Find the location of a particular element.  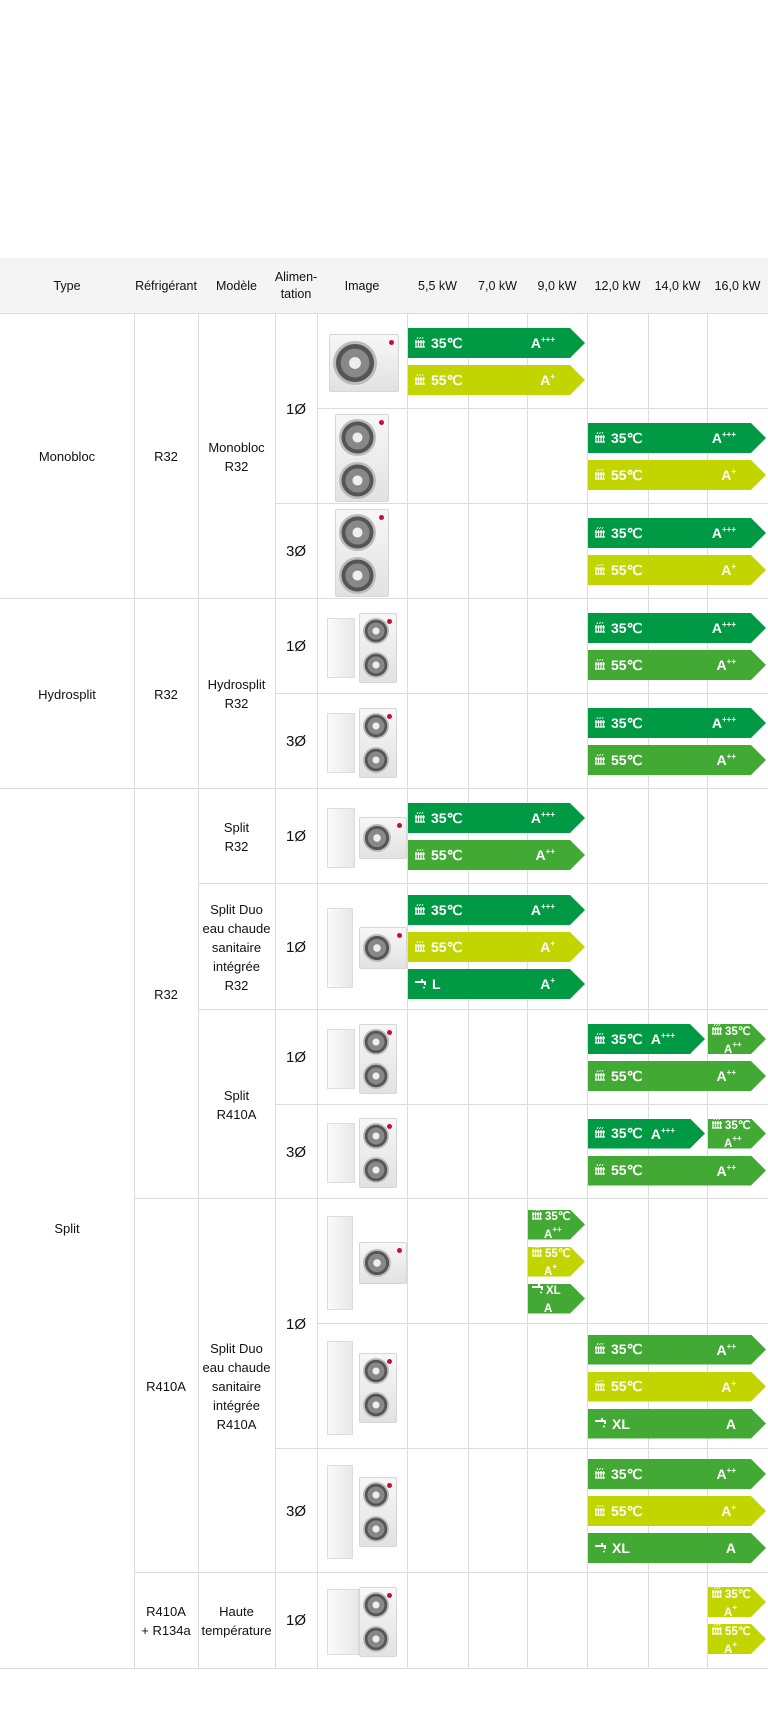

energy-rating: A is located at coordinates (730, 1548).